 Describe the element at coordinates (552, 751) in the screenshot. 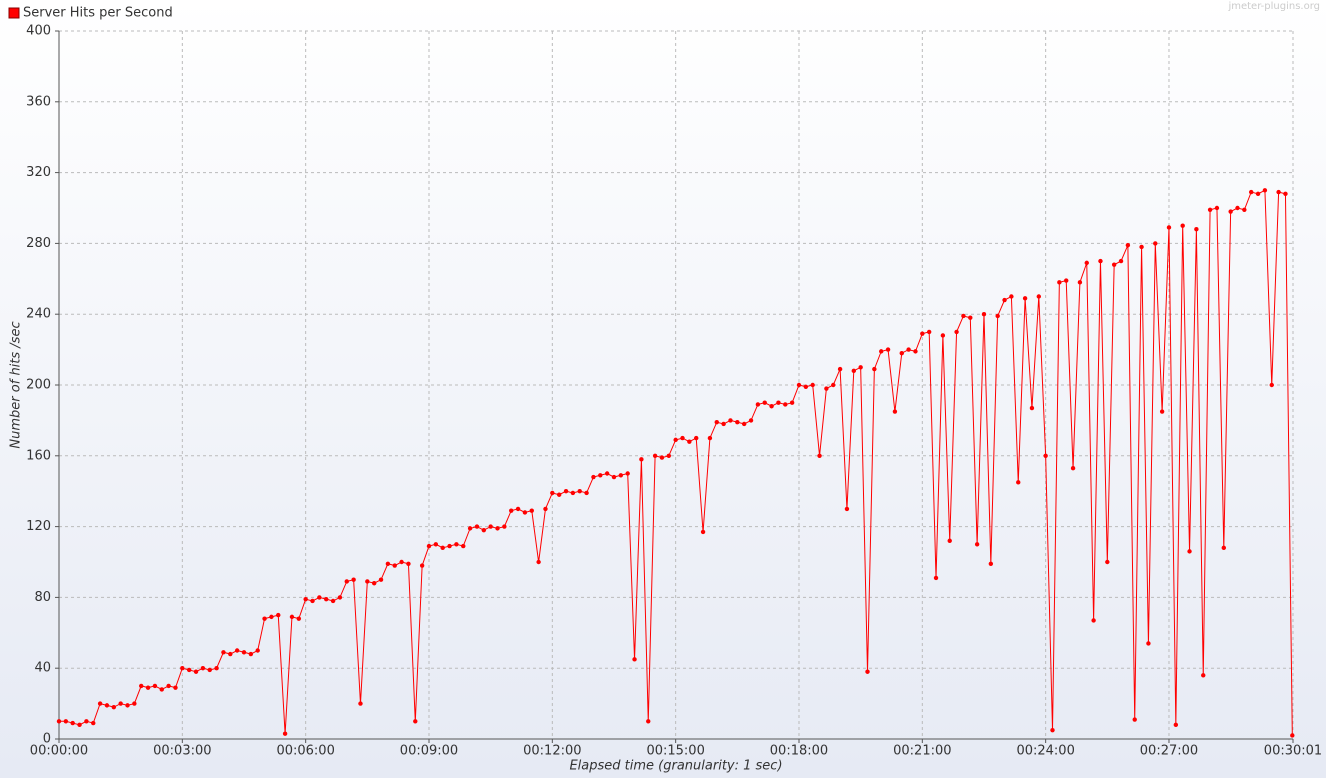

I see `x-tick-label: 00:12:00` at that location.